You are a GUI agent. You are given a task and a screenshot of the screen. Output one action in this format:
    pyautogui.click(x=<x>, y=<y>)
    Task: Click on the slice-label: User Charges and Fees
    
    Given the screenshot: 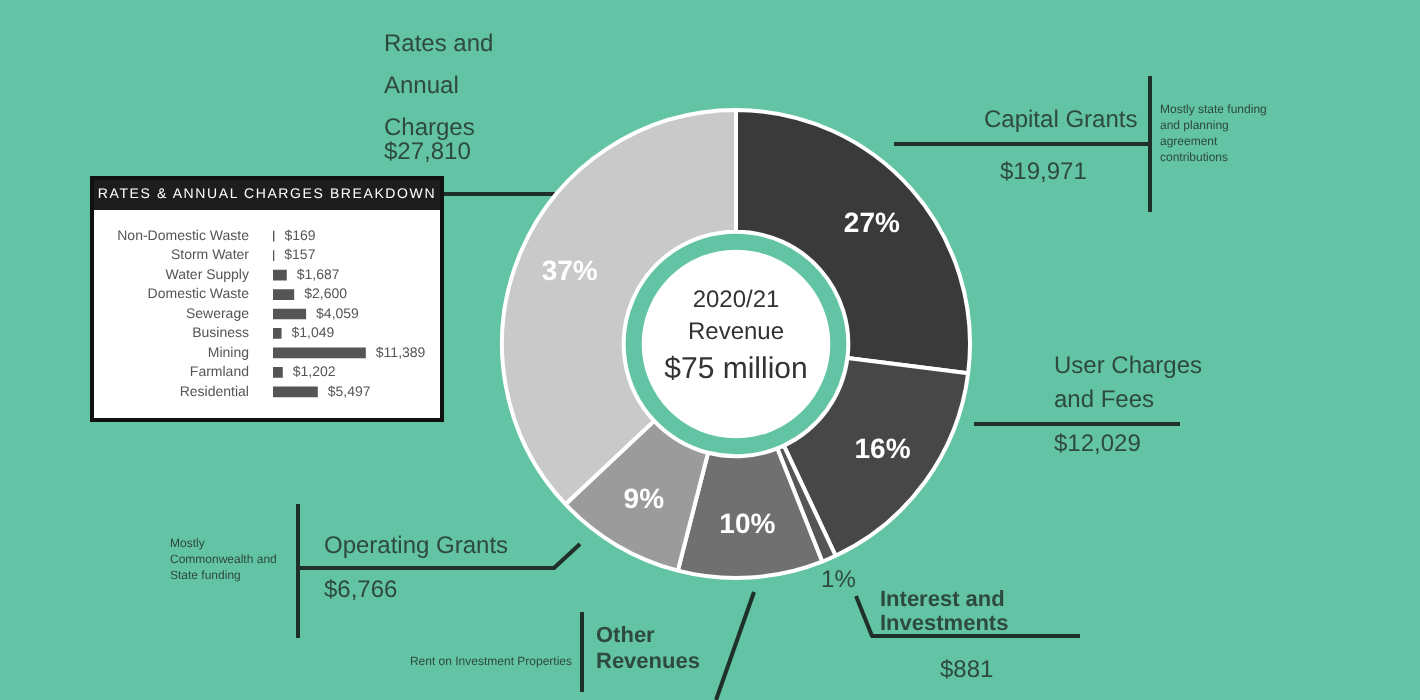 What is the action you would take?
    pyautogui.click(x=1128, y=381)
    